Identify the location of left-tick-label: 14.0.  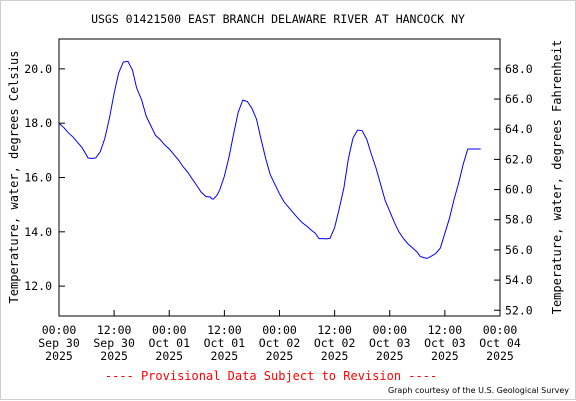
(38, 232).